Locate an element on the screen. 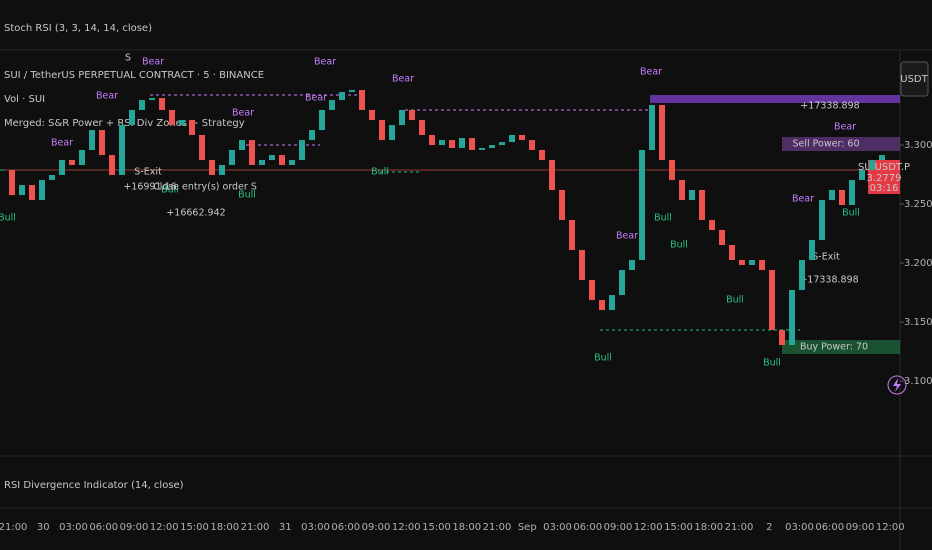  y-tick-label: 3.1000 is located at coordinates (918, 381).